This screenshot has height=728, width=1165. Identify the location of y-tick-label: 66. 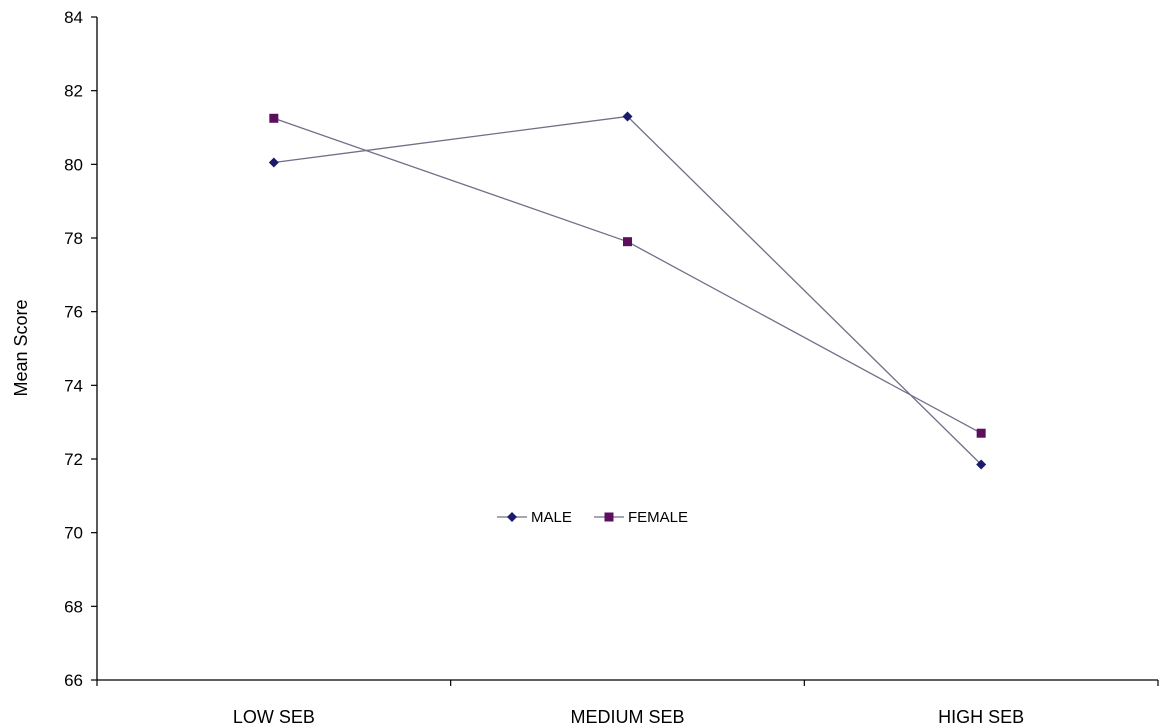
(73, 680).